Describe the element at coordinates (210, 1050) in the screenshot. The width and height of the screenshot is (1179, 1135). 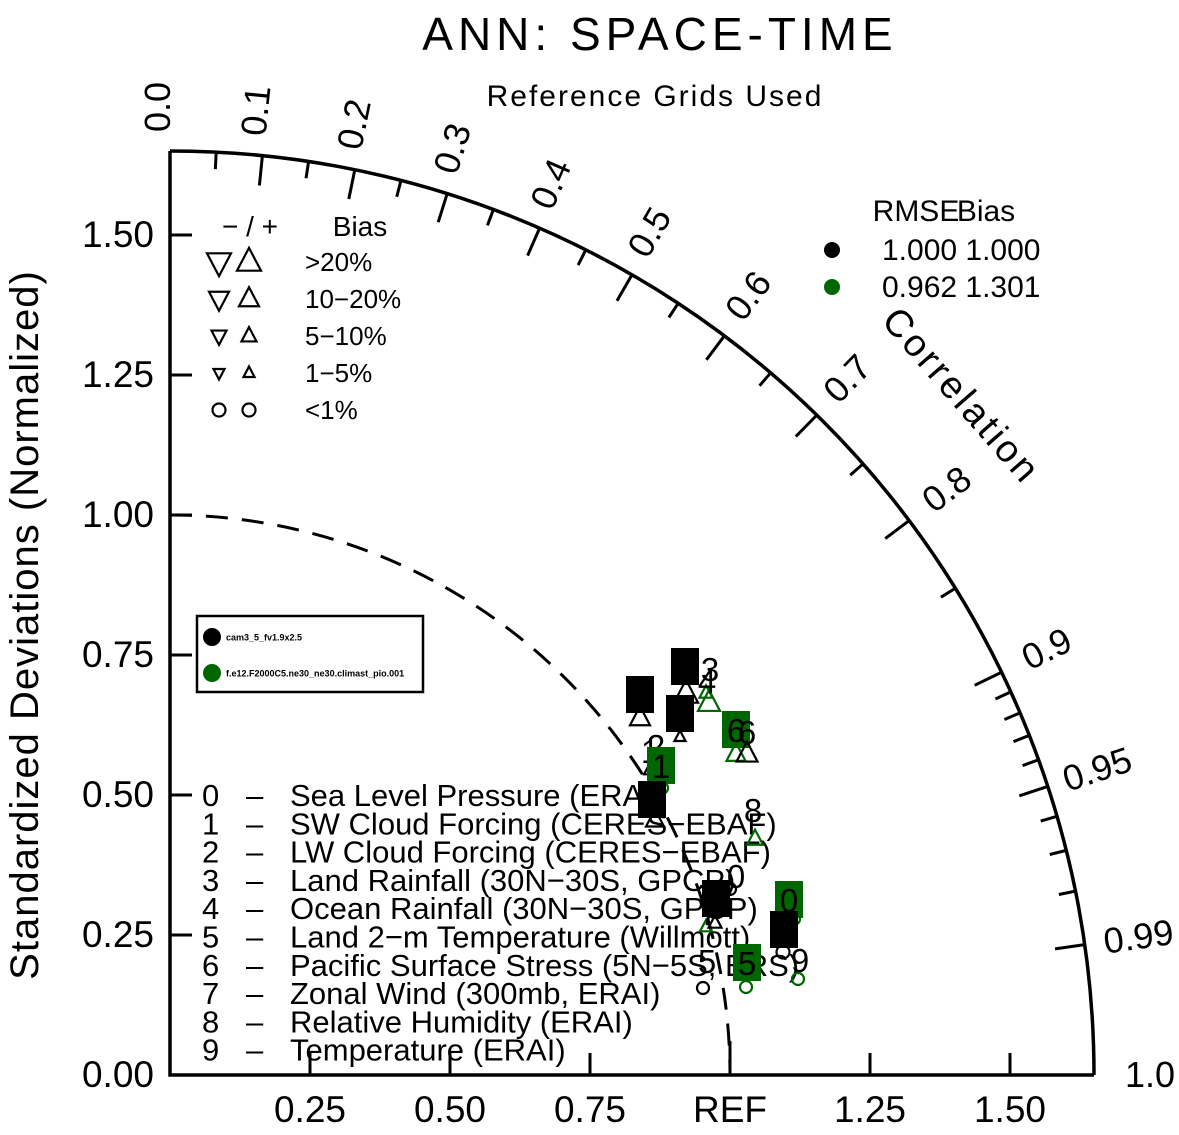
I see `legend-item-id: 9` at that location.